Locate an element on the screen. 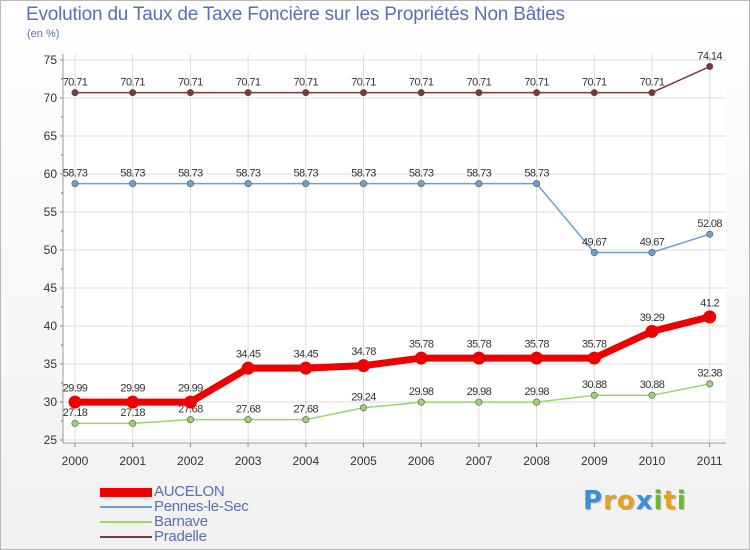 This screenshot has height=550, width=750. proxiti-logo: Proxiti is located at coordinates (635, 501).